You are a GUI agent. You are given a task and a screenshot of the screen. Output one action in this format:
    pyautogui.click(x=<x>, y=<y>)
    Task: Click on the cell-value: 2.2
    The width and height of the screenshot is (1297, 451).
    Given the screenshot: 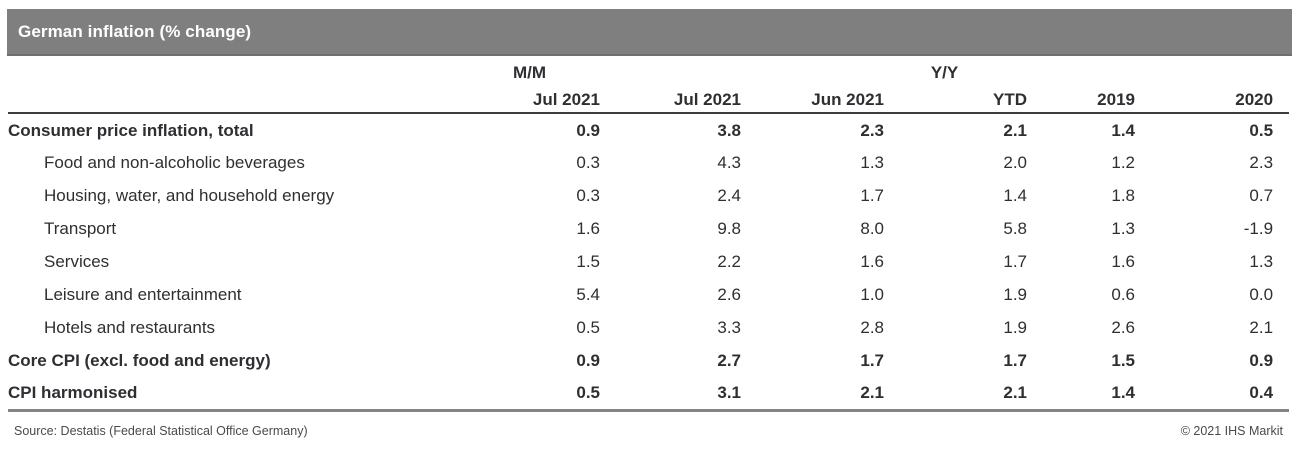 What is the action you would take?
    pyautogui.click(x=729, y=261)
    